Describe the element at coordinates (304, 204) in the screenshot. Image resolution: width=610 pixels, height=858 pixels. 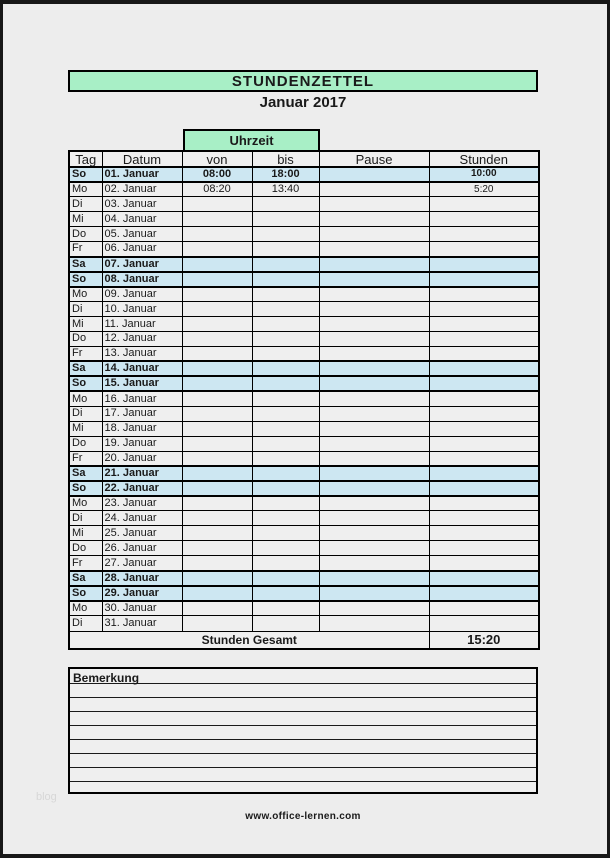
I see `table-row: Di 03. Januar` at that location.